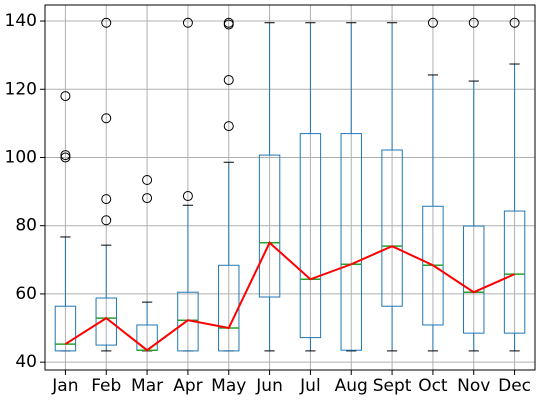  What do you see at coordinates (392, 386) in the screenshot?
I see `x-tick-label: Sept` at bounding box center [392, 386].